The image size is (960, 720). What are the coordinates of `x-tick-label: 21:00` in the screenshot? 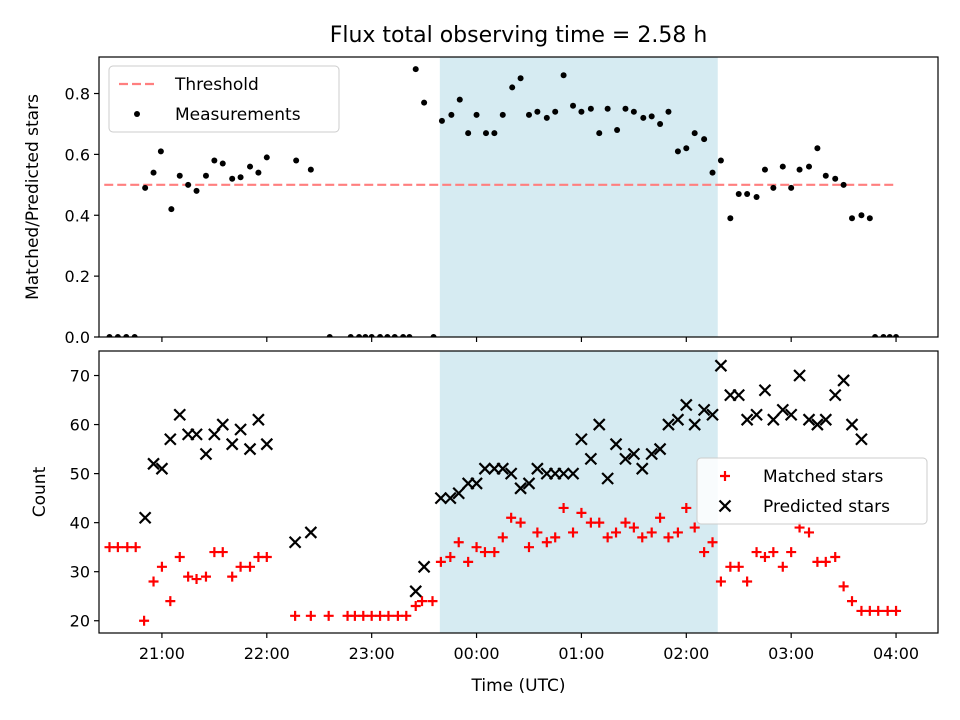 It's located at (162, 653).